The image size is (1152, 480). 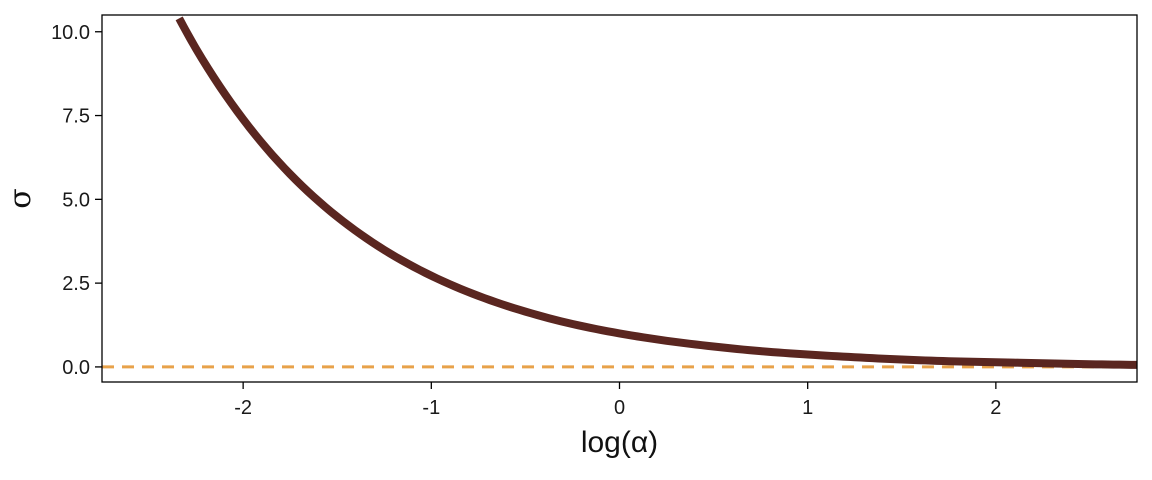 I want to click on y-tick-label: 0.0, so click(x=76, y=368).